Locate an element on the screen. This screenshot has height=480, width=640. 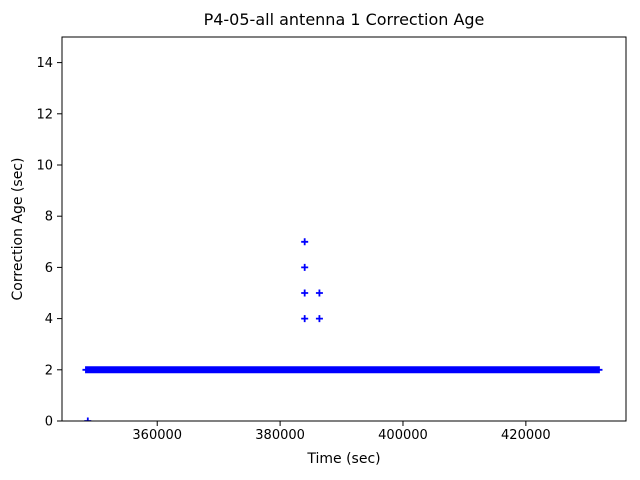
y-tick-label: 8 is located at coordinates (49, 217).